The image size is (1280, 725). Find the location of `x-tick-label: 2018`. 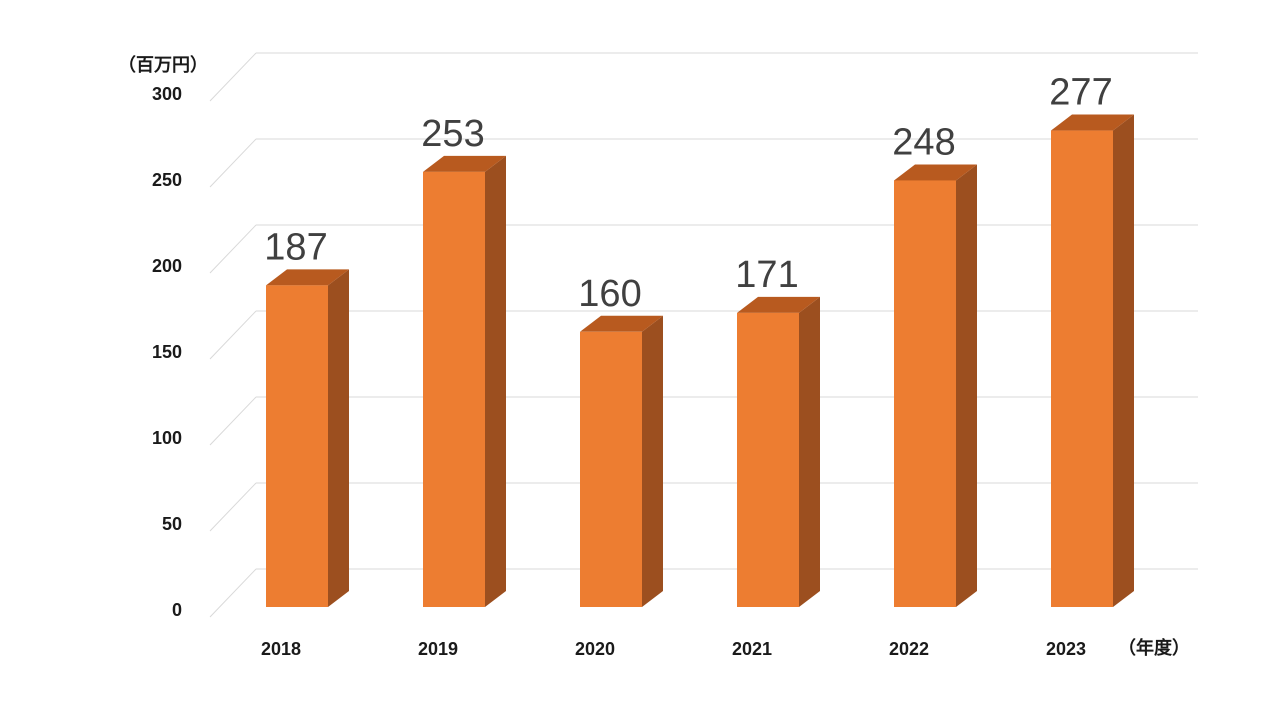

x-tick-label: 2018 is located at coordinates (281, 649).